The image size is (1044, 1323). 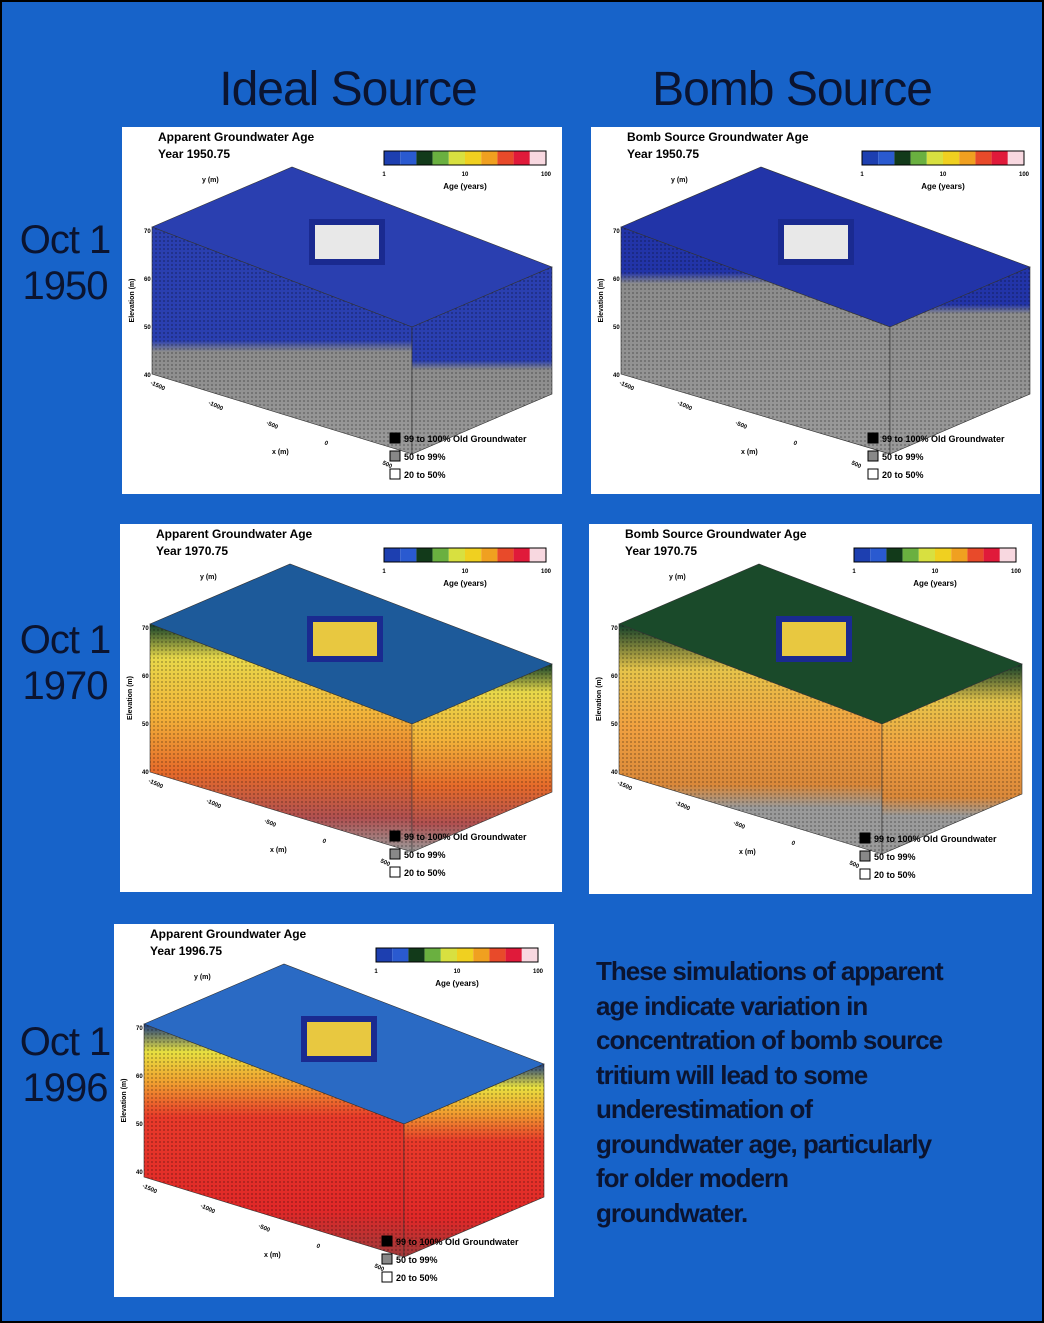 What do you see at coordinates (228, 934) in the screenshot?
I see `panel-title: Apparent Groundwater Age` at bounding box center [228, 934].